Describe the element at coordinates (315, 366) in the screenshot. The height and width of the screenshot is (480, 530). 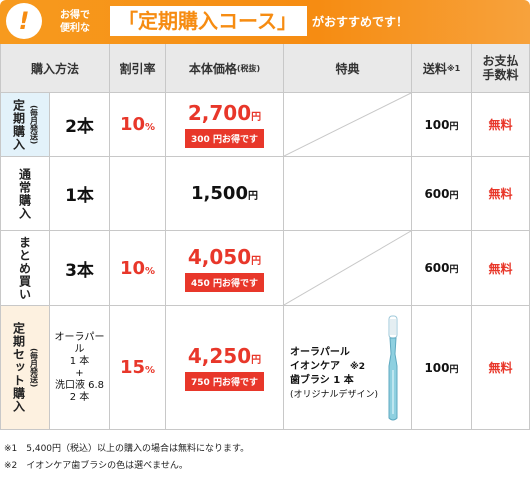
I see `bonus-line2: イオンケア` at that location.